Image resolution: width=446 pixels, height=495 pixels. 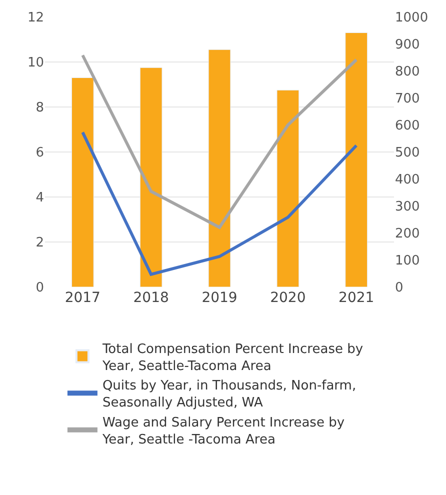 What do you see at coordinates (407, 72) in the screenshot?
I see `y2-tick-label: 800` at bounding box center [407, 72].